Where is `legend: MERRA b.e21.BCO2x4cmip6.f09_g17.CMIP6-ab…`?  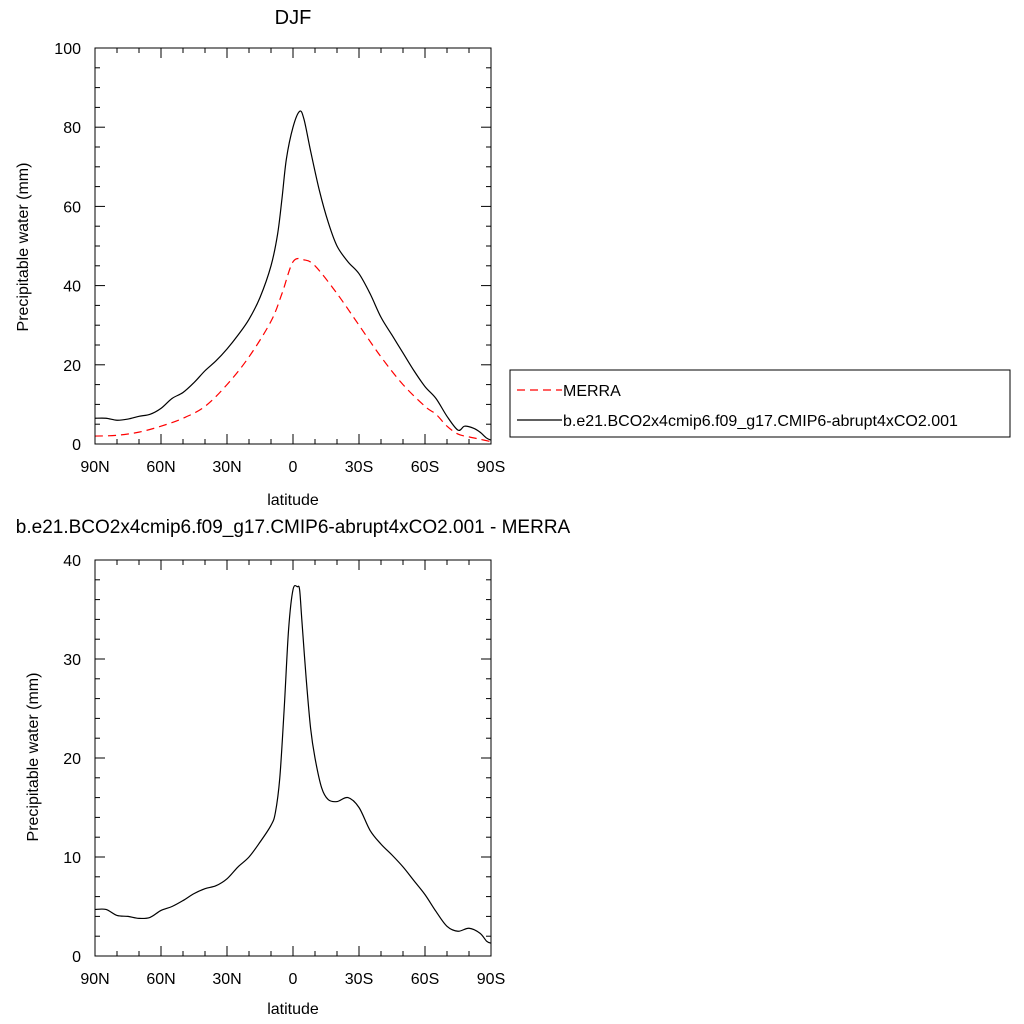 legend: MERRA b.e21.BCO2x4cmip6.f09_g17.CMIP6-ab… is located at coordinates (760, 403).